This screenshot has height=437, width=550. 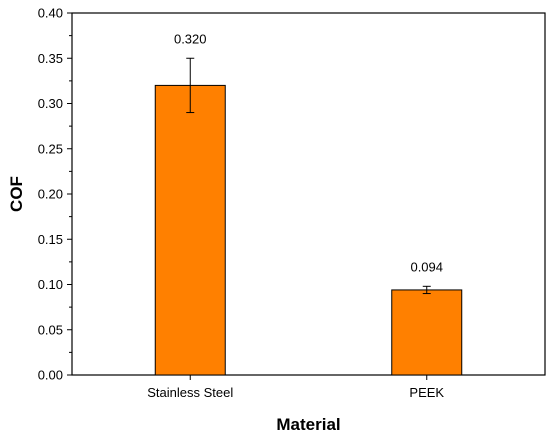 What do you see at coordinates (426, 266) in the screenshot?
I see `data-label: 0.094` at bounding box center [426, 266].